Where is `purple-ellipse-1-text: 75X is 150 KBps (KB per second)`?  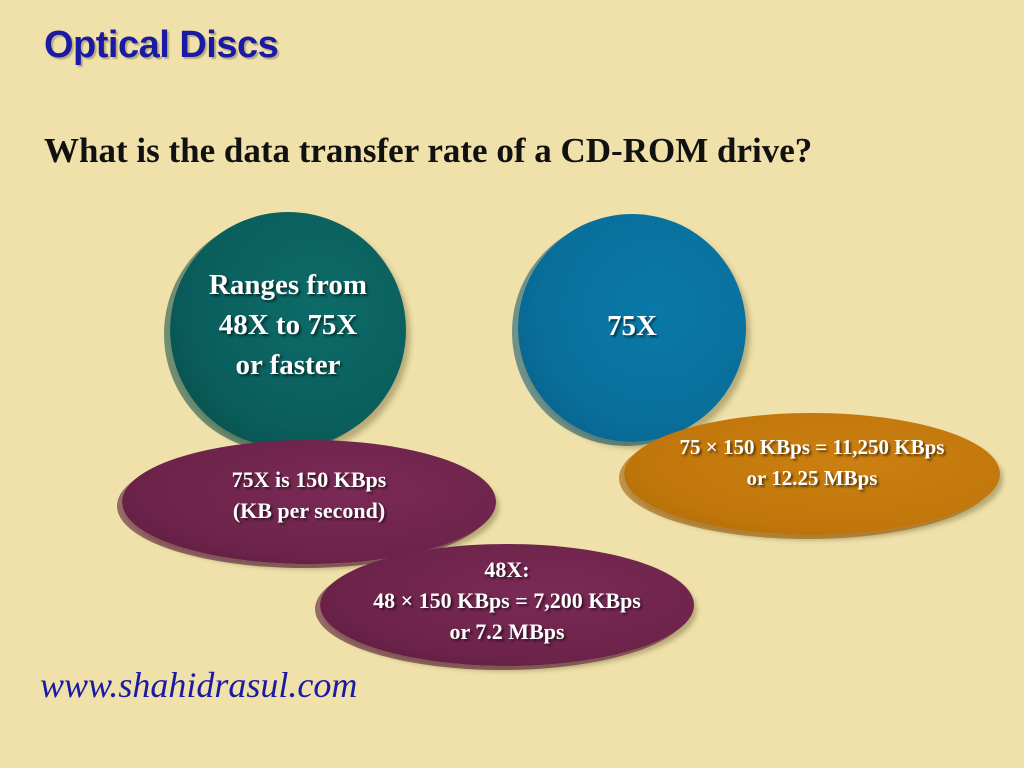
purple-ellipse-1-text: 75X is 150 KBps (KB per second) is located at coordinates (309, 495).